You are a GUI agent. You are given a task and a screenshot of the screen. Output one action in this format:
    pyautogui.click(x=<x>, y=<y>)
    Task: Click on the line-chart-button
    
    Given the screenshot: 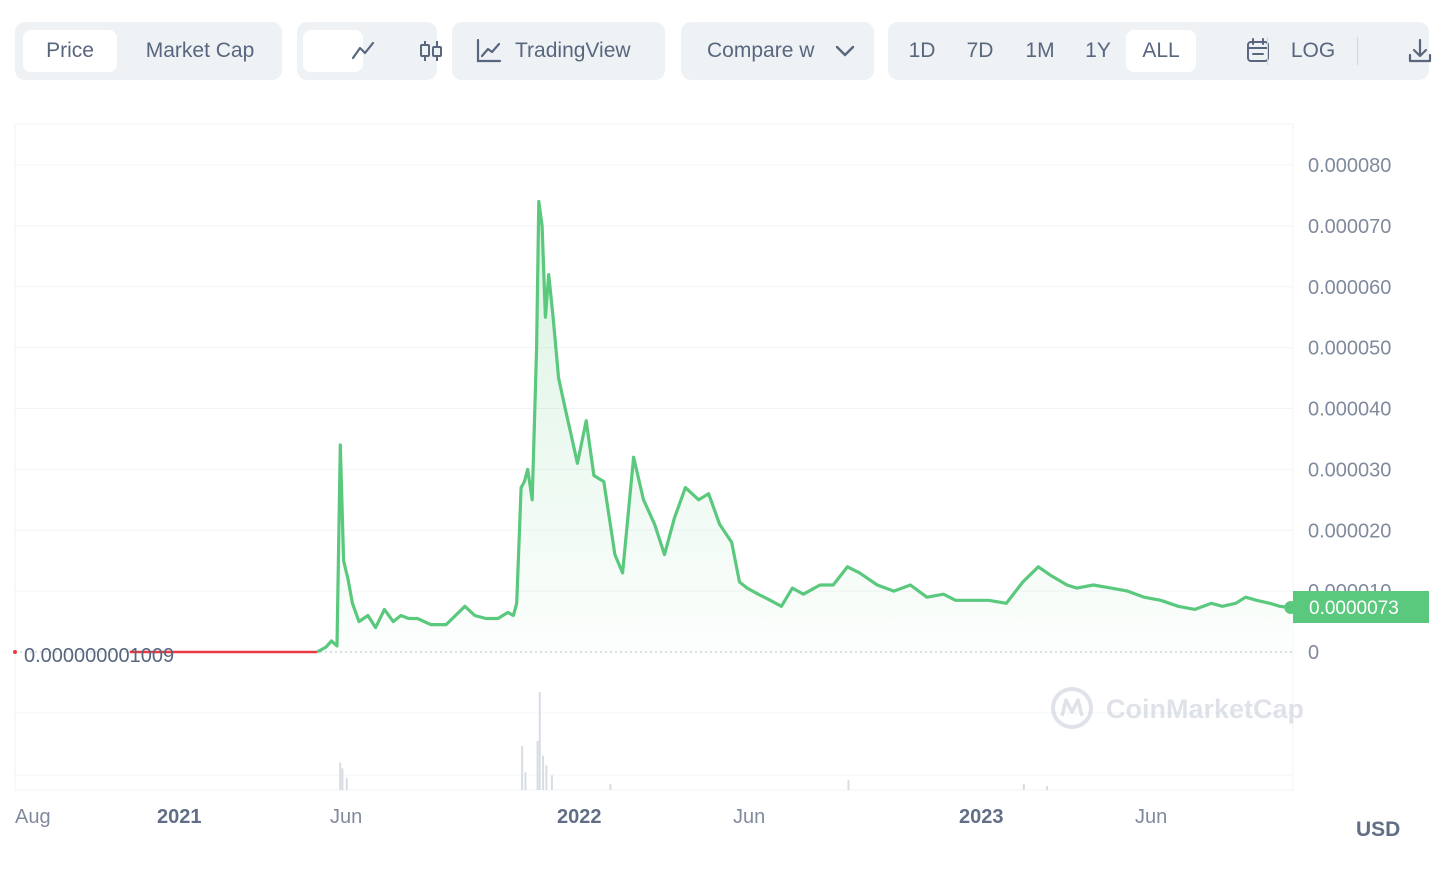 What is the action you would take?
    pyautogui.click(x=339, y=51)
    